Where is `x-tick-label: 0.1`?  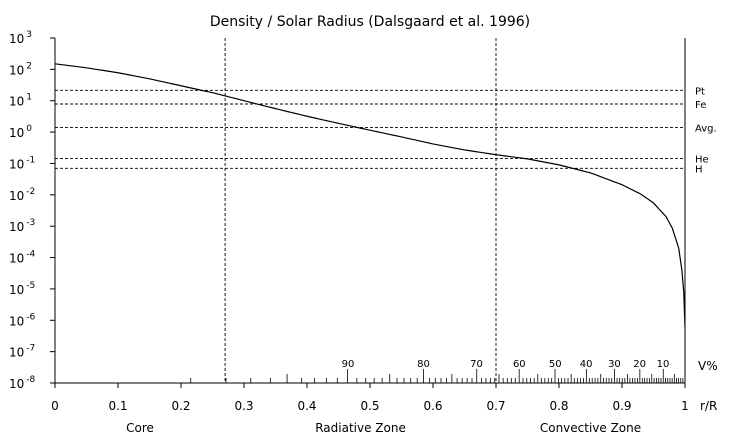
x-tick-label: 0.1 is located at coordinates (117, 406).